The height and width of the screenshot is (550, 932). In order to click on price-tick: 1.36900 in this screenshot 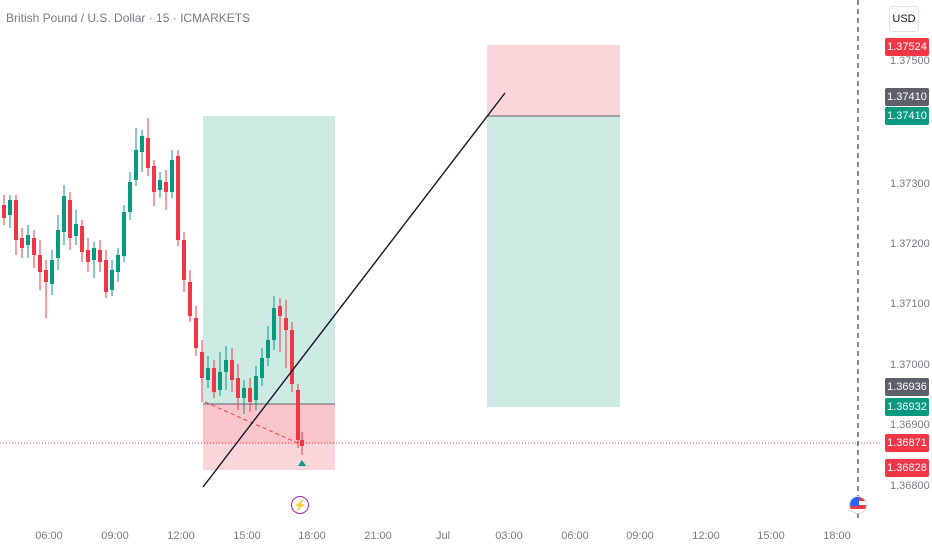, I will do `click(910, 425)`.